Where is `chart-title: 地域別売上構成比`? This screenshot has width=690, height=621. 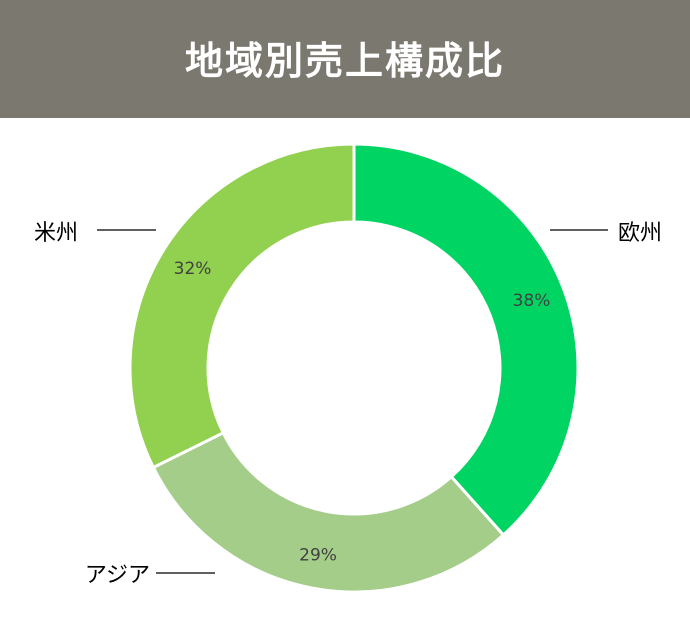
chart-title: 地域別売上構成比 is located at coordinates (344, 60).